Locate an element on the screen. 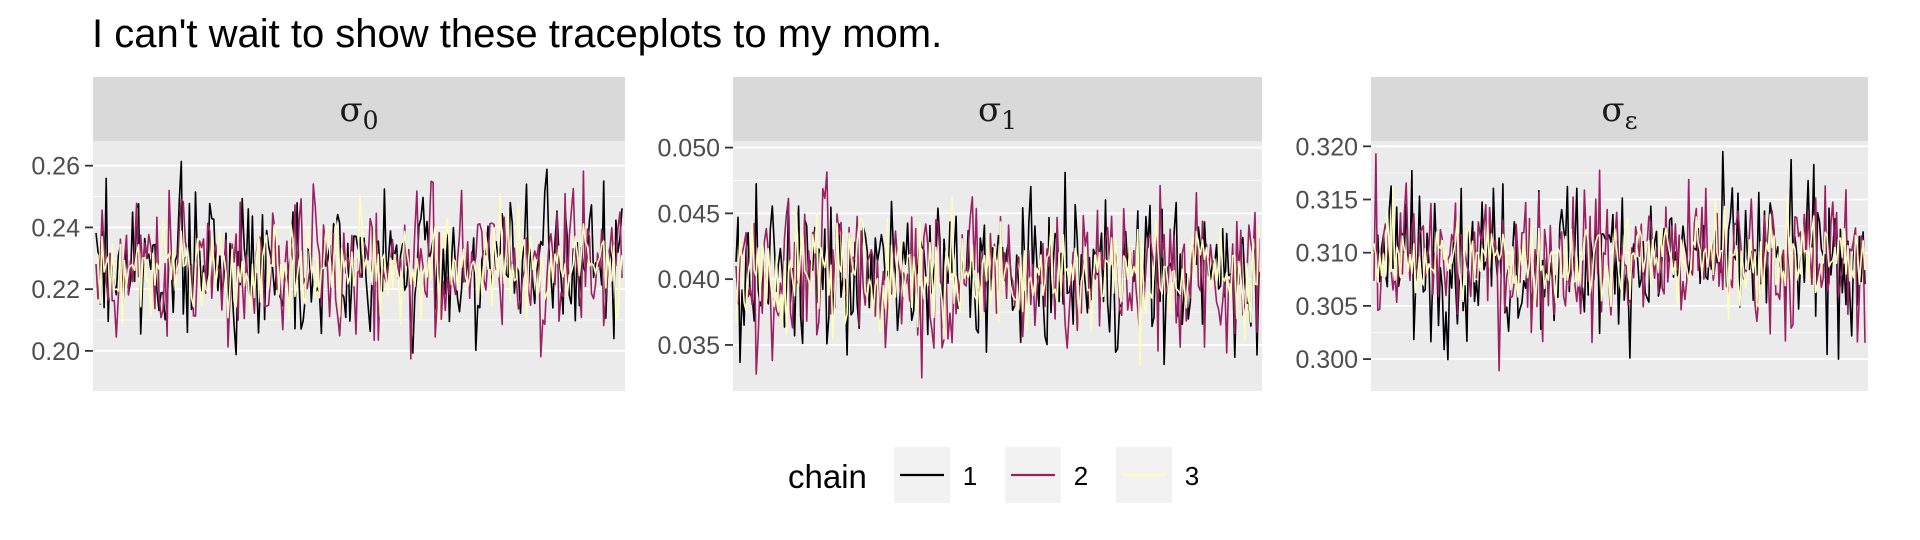 The height and width of the screenshot is (540, 1920). y-tick-label: 0.315 is located at coordinates (1326, 201).